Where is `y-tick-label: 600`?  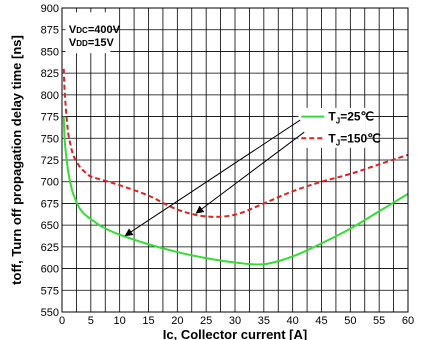
y-tick-label: 600 is located at coordinates (50, 270).